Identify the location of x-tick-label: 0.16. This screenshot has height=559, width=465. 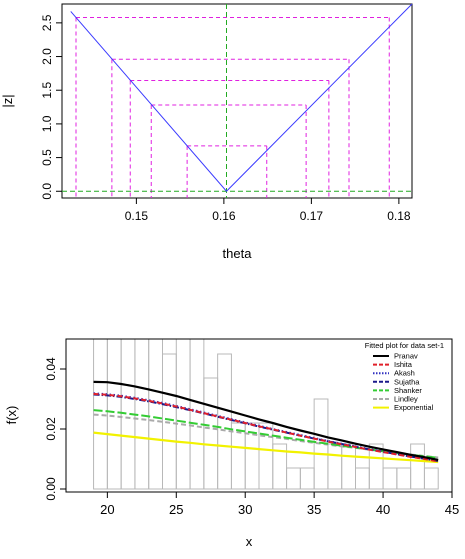
(224, 216).